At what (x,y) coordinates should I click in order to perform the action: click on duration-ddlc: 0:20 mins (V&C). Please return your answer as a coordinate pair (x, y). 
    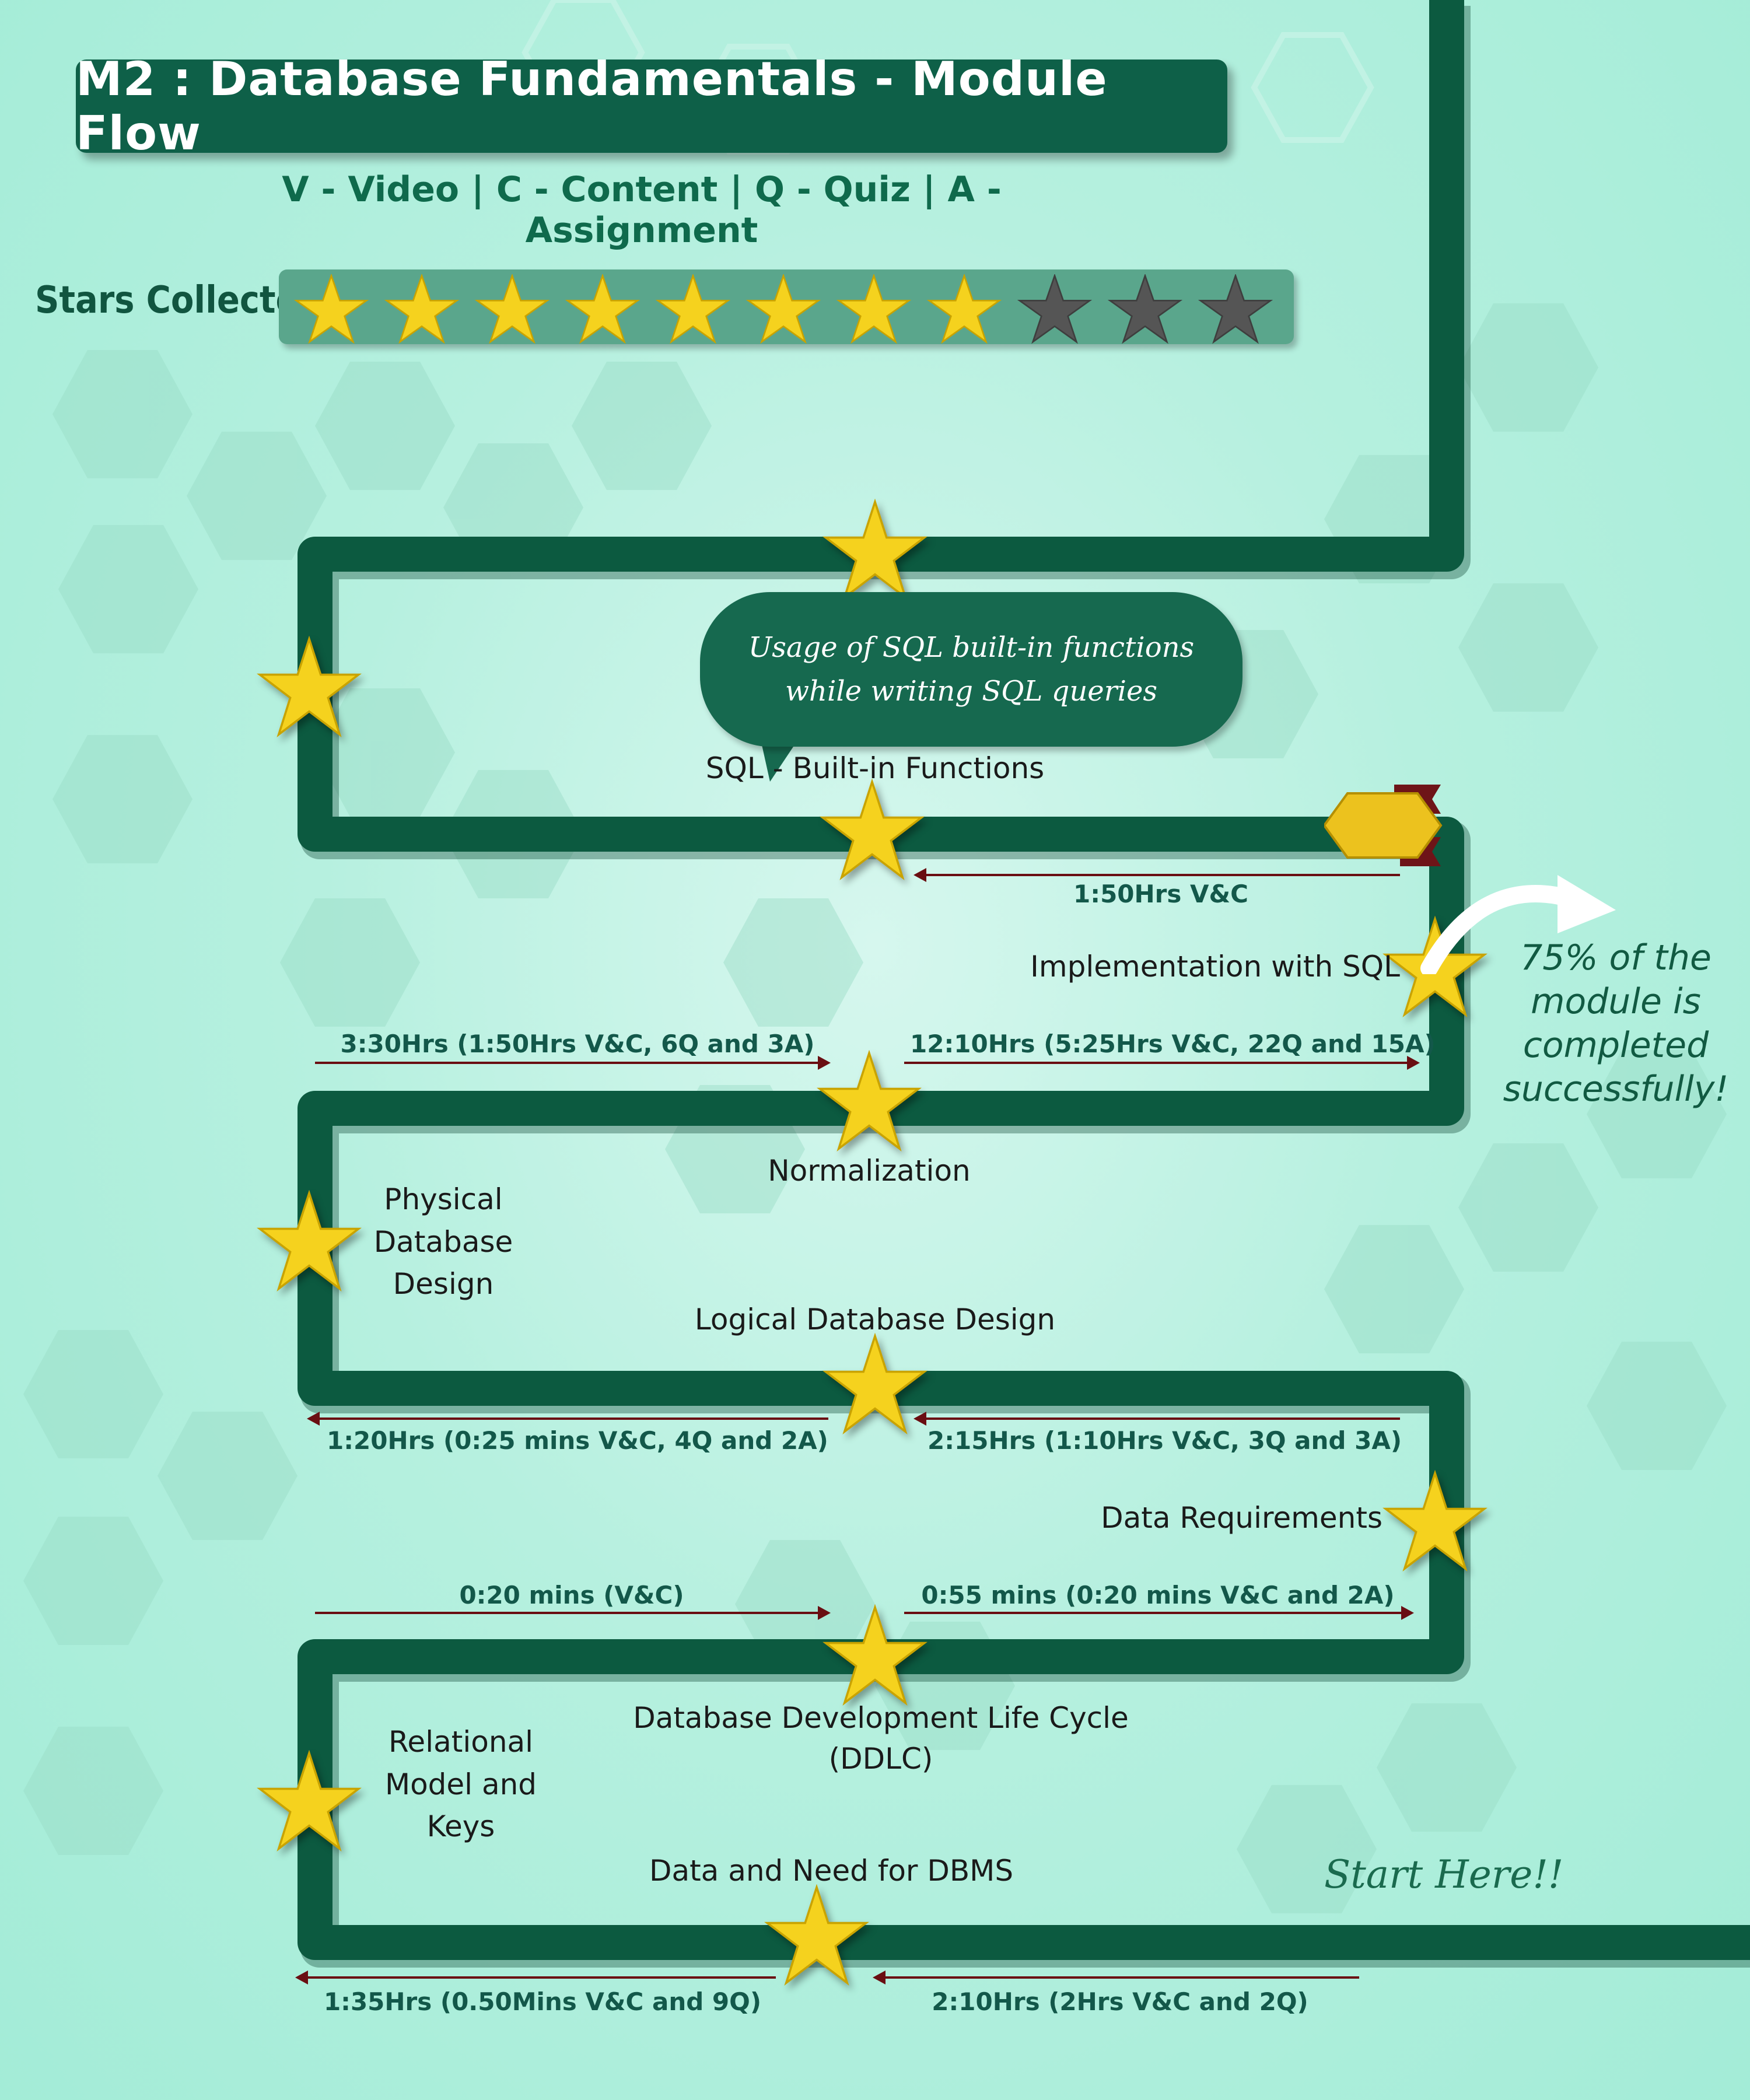
    Looking at the image, I should click on (571, 1595).